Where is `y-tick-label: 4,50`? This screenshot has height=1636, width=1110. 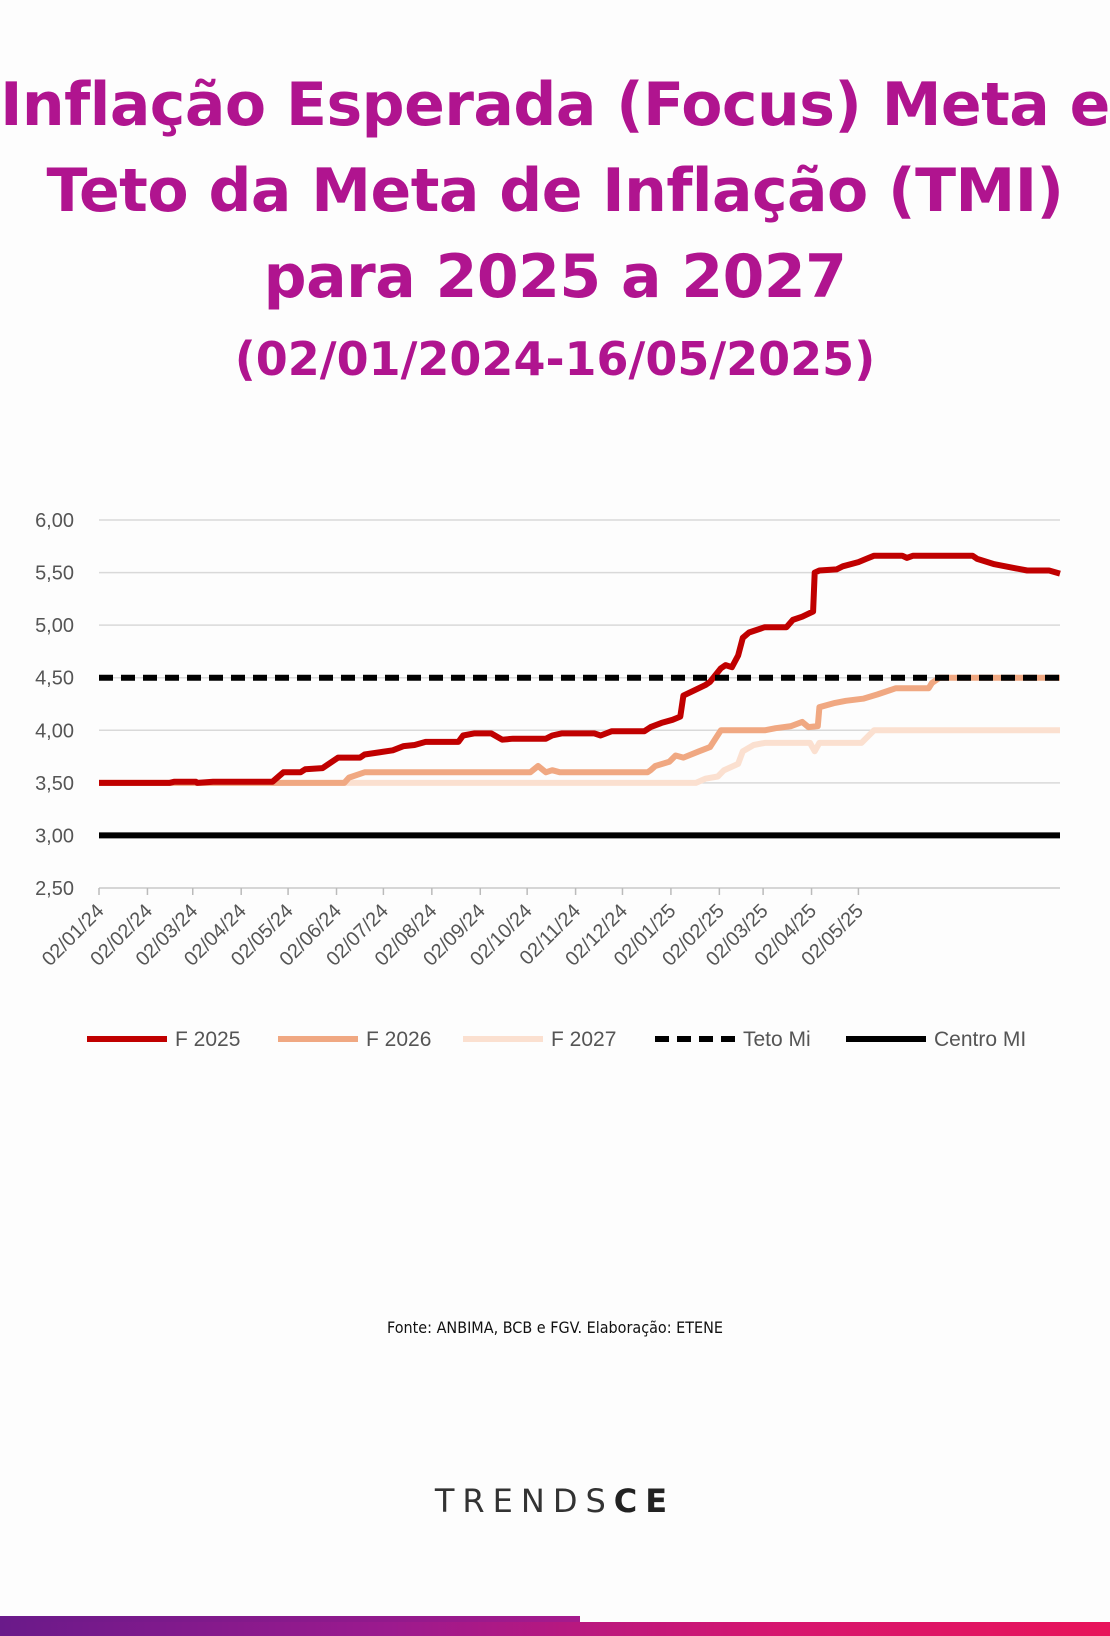 y-tick-label: 4,50 is located at coordinates (54, 679).